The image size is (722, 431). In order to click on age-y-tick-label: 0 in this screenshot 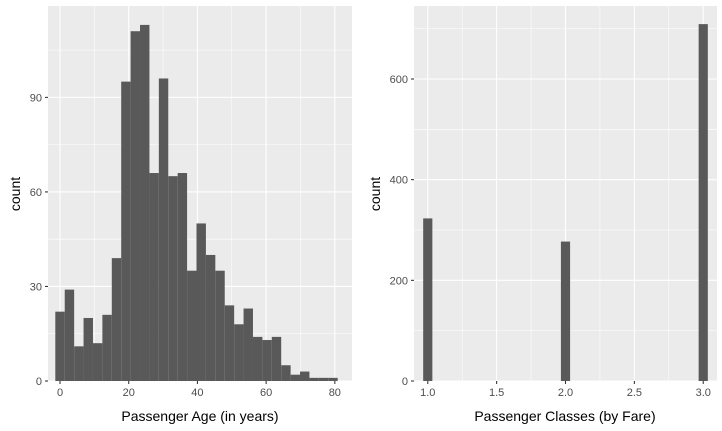, I will do `click(39, 382)`.